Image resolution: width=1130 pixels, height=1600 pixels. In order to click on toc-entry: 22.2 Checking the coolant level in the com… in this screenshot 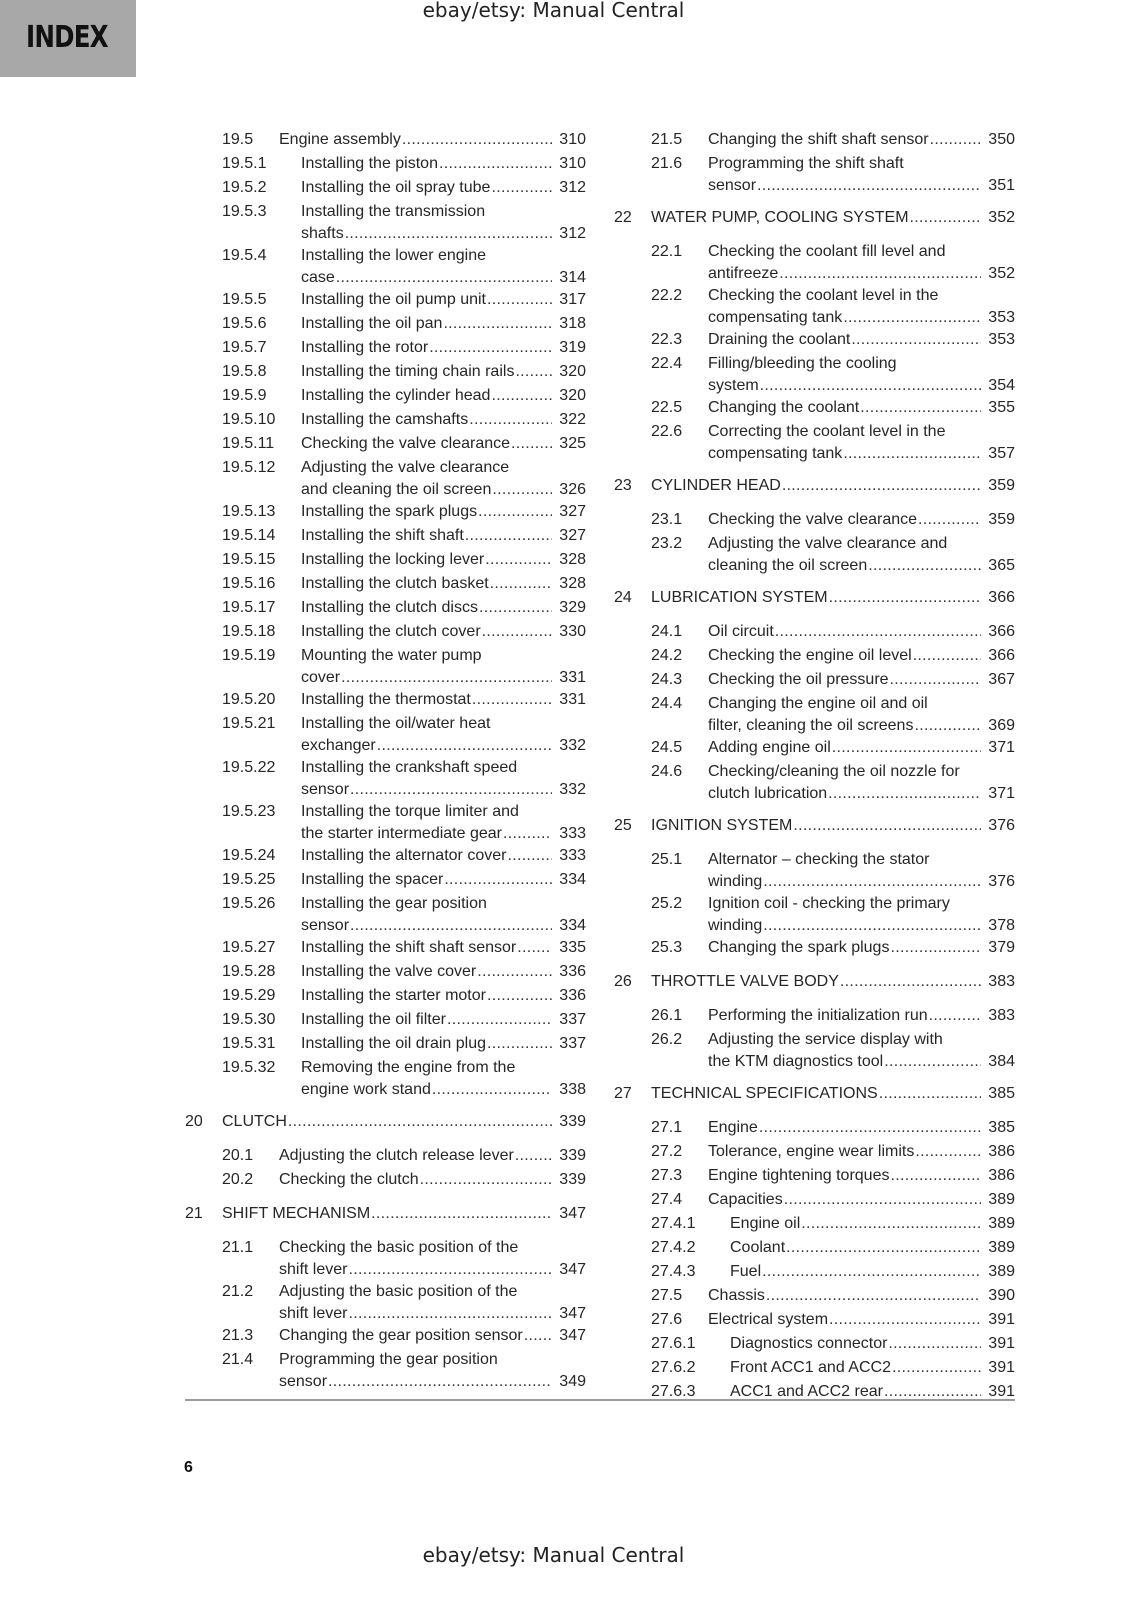, I will do `click(814, 306)`.